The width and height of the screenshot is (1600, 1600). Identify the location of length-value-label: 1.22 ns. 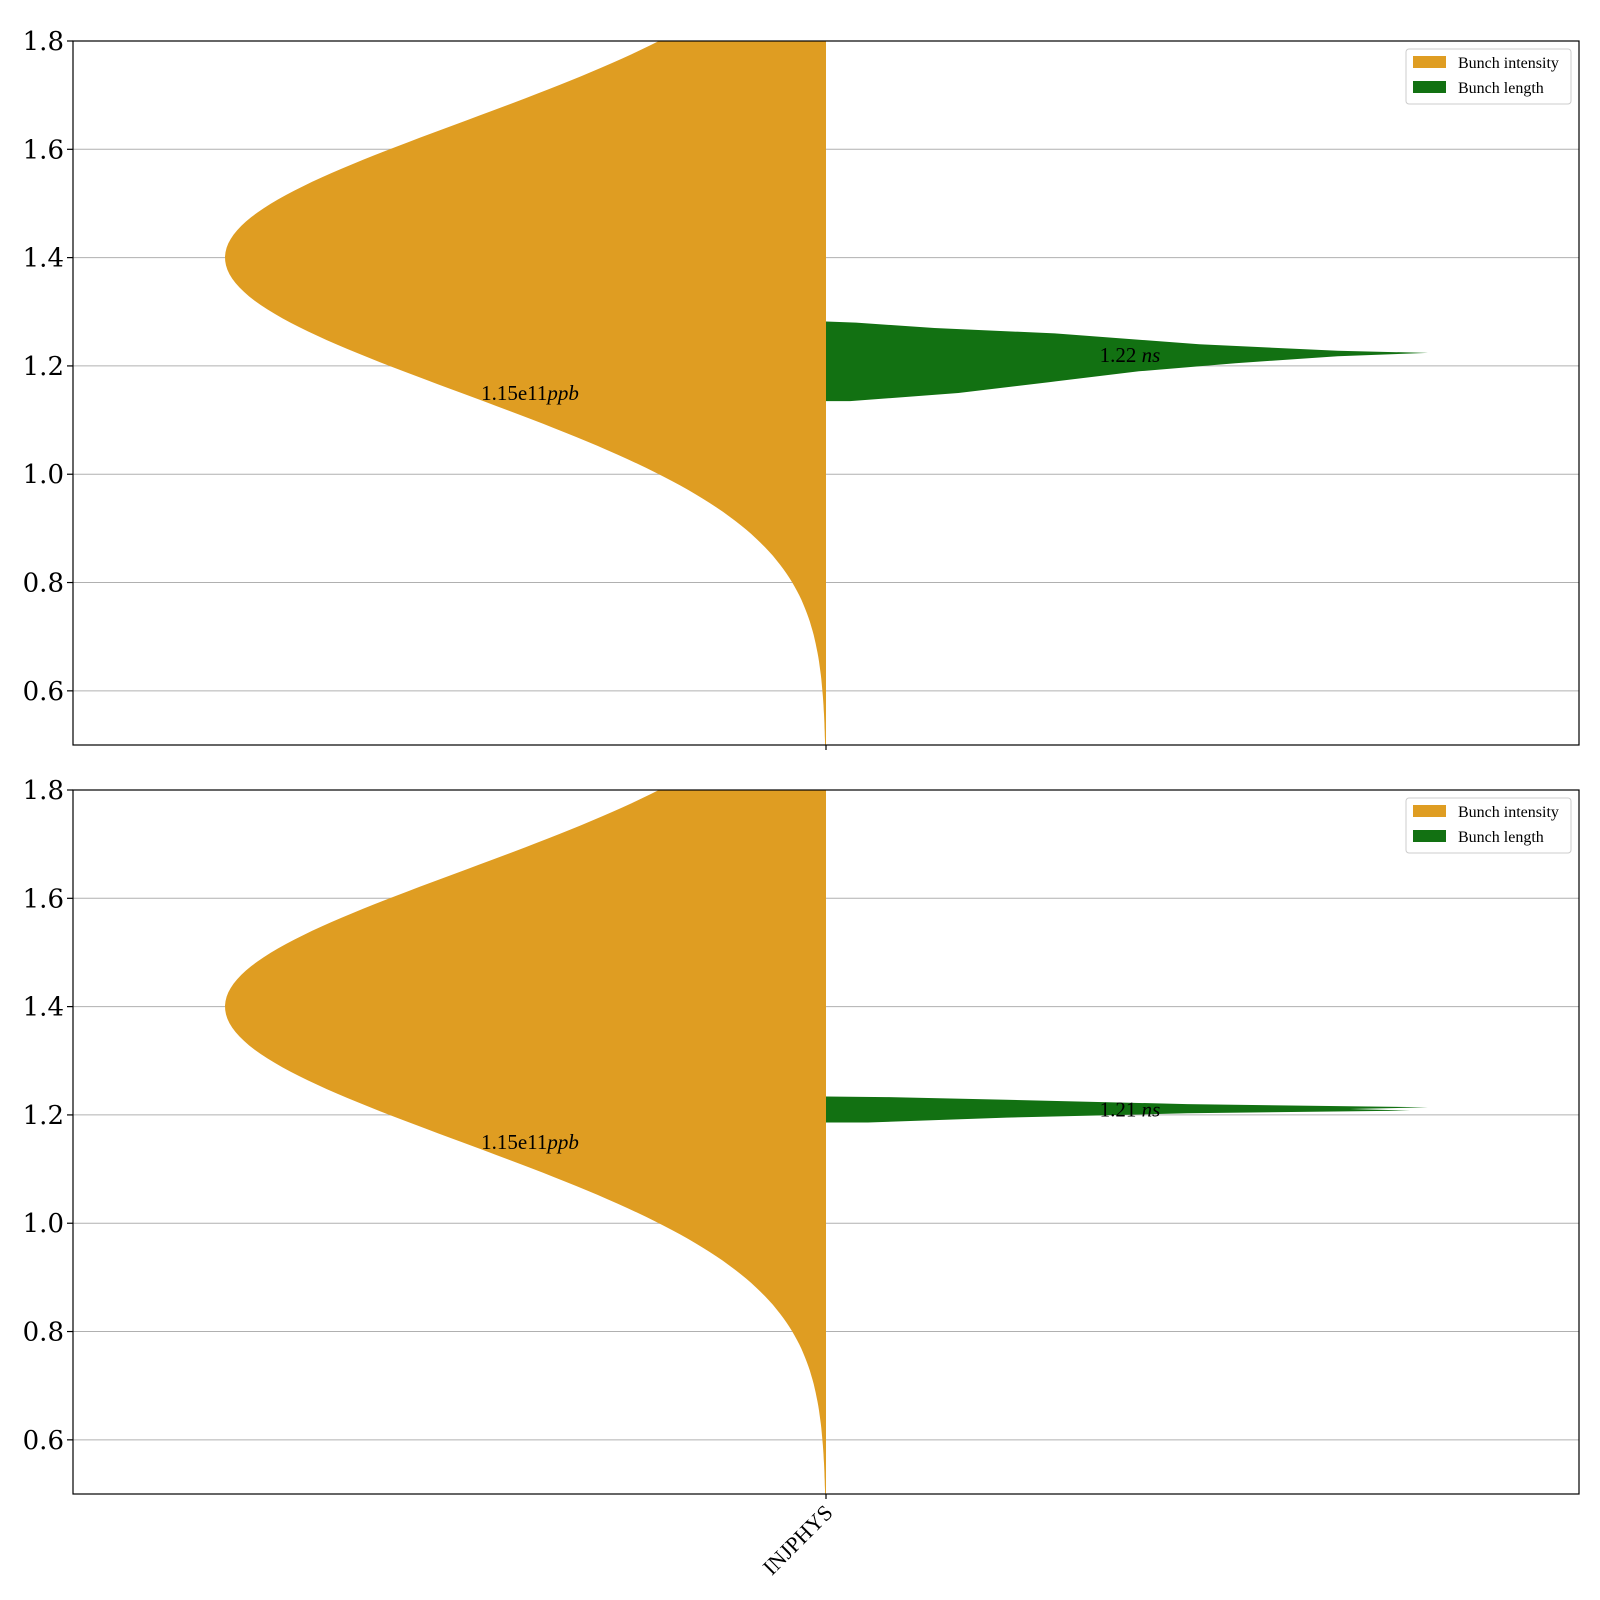
(1130, 355).